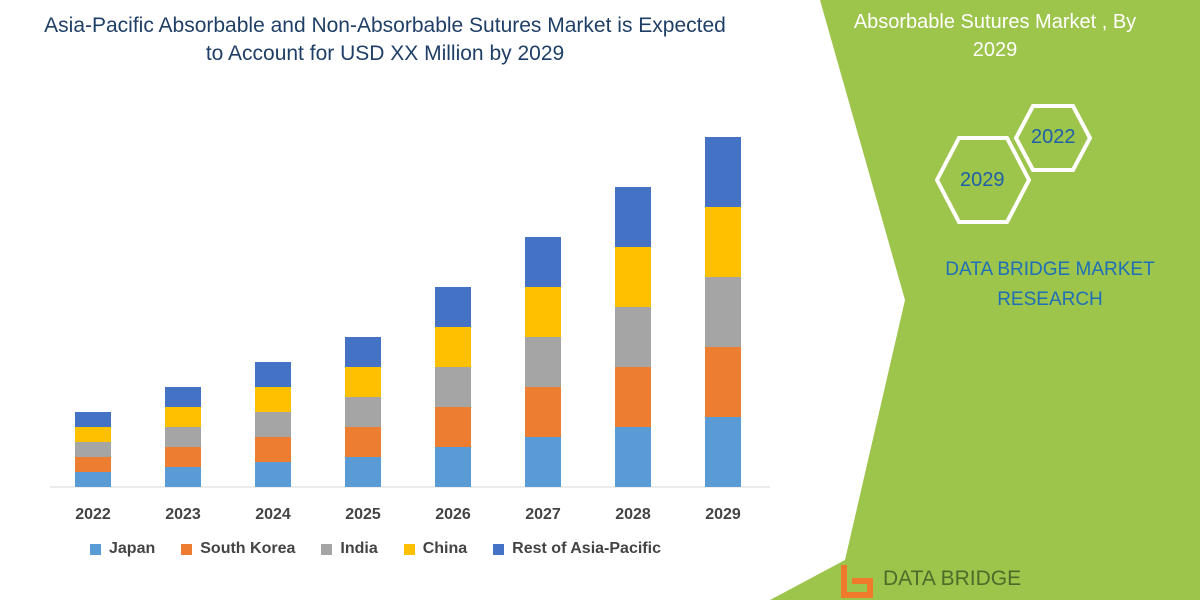 Image resolution: width=1200 pixels, height=600 pixels. What do you see at coordinates (363, 352) in the screenshot?
I see `bar-segment-2025-rest-of-asia-pacific` at bounding box center [363, 352].